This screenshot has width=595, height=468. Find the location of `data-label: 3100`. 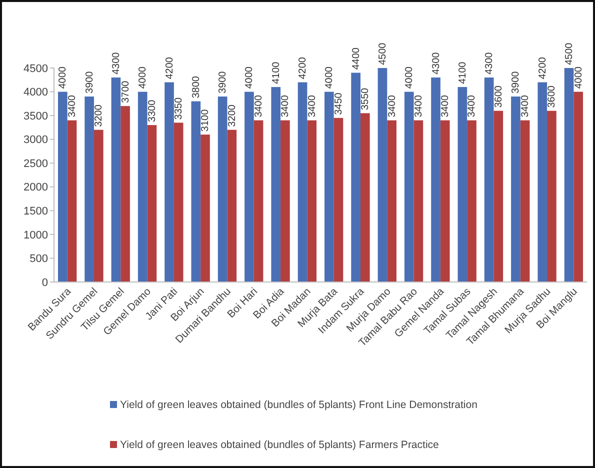

data-label: 3100 is located at coordinates (206, 120).